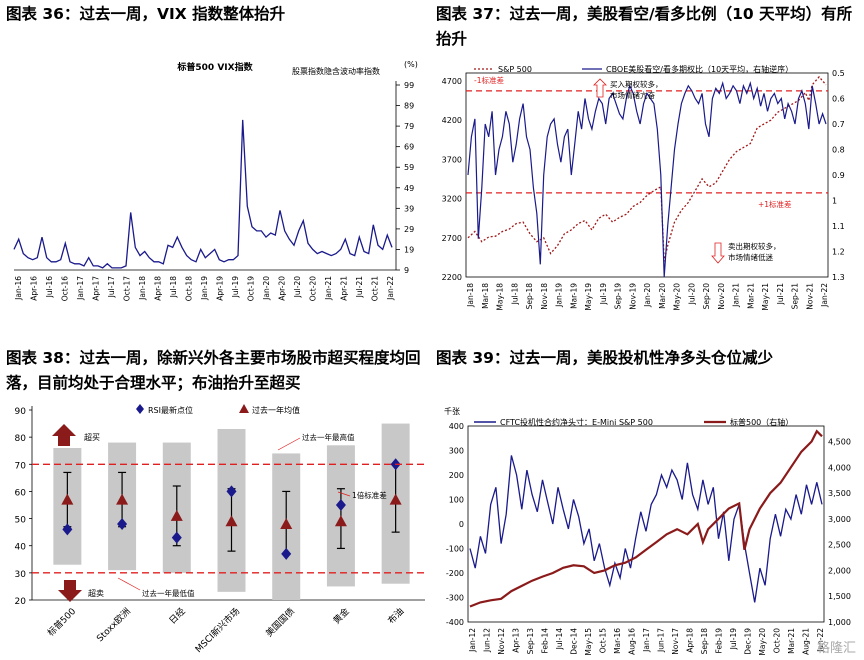 This screenshot has height=660, width=864. Describe the element at coordinates (515, 69) in the screenshot. I see `legend-sp500: S&P 500` at that location.